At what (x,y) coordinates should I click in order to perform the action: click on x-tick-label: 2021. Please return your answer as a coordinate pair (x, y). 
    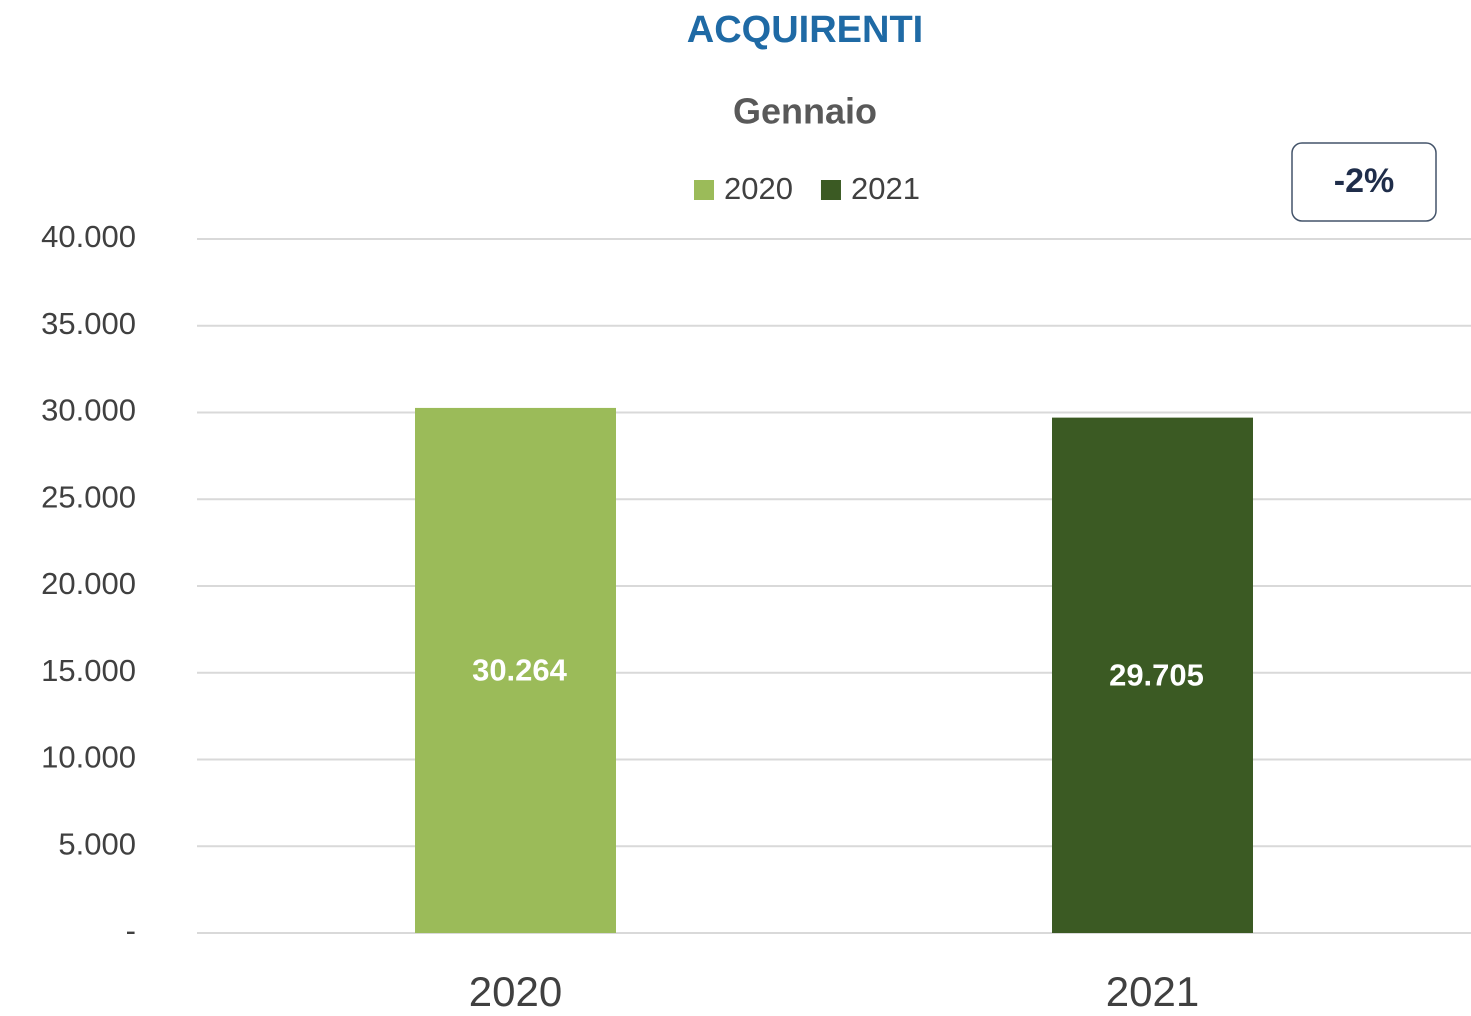
    Looking at the image, I should click on (1152, 991).